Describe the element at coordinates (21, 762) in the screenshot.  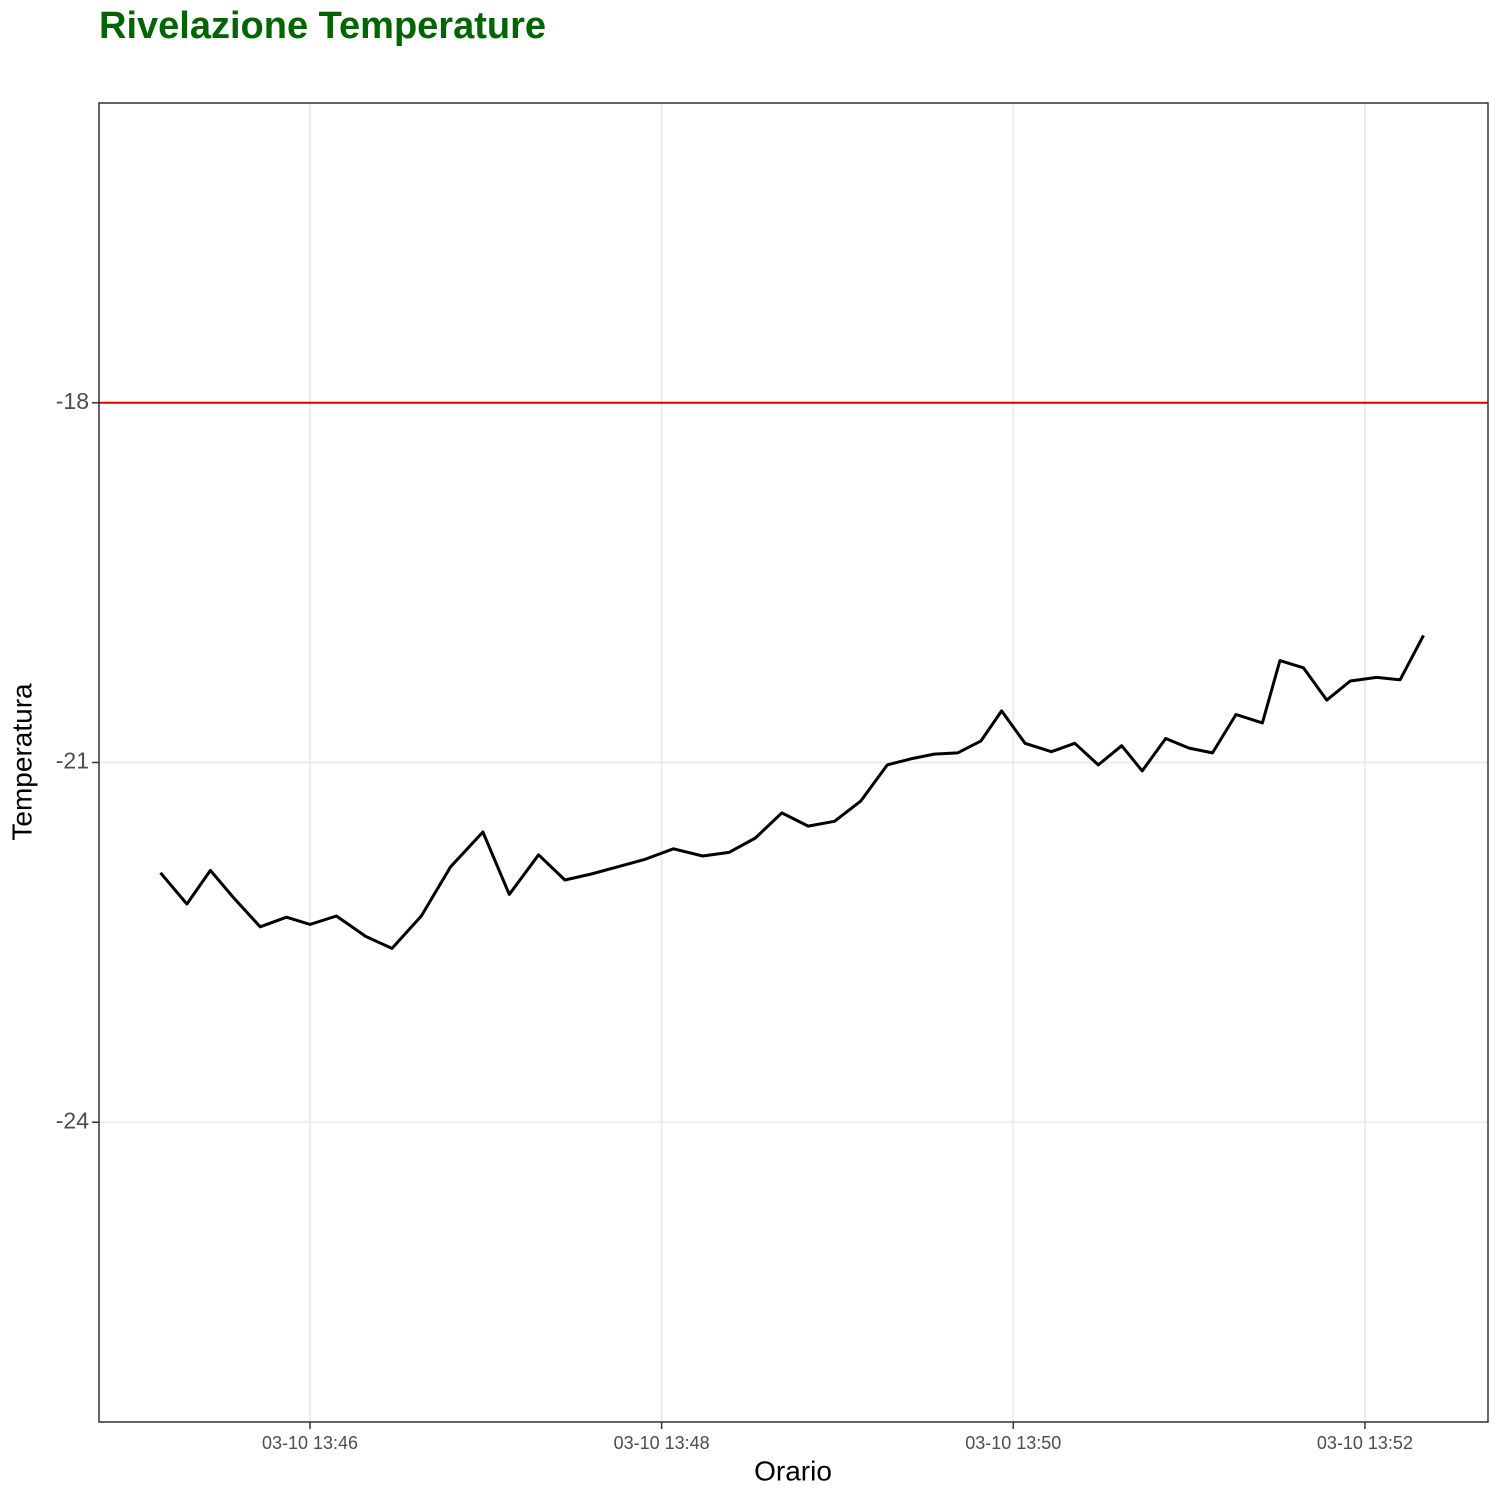
I see `y-axis-label: Temperatura` at that location.